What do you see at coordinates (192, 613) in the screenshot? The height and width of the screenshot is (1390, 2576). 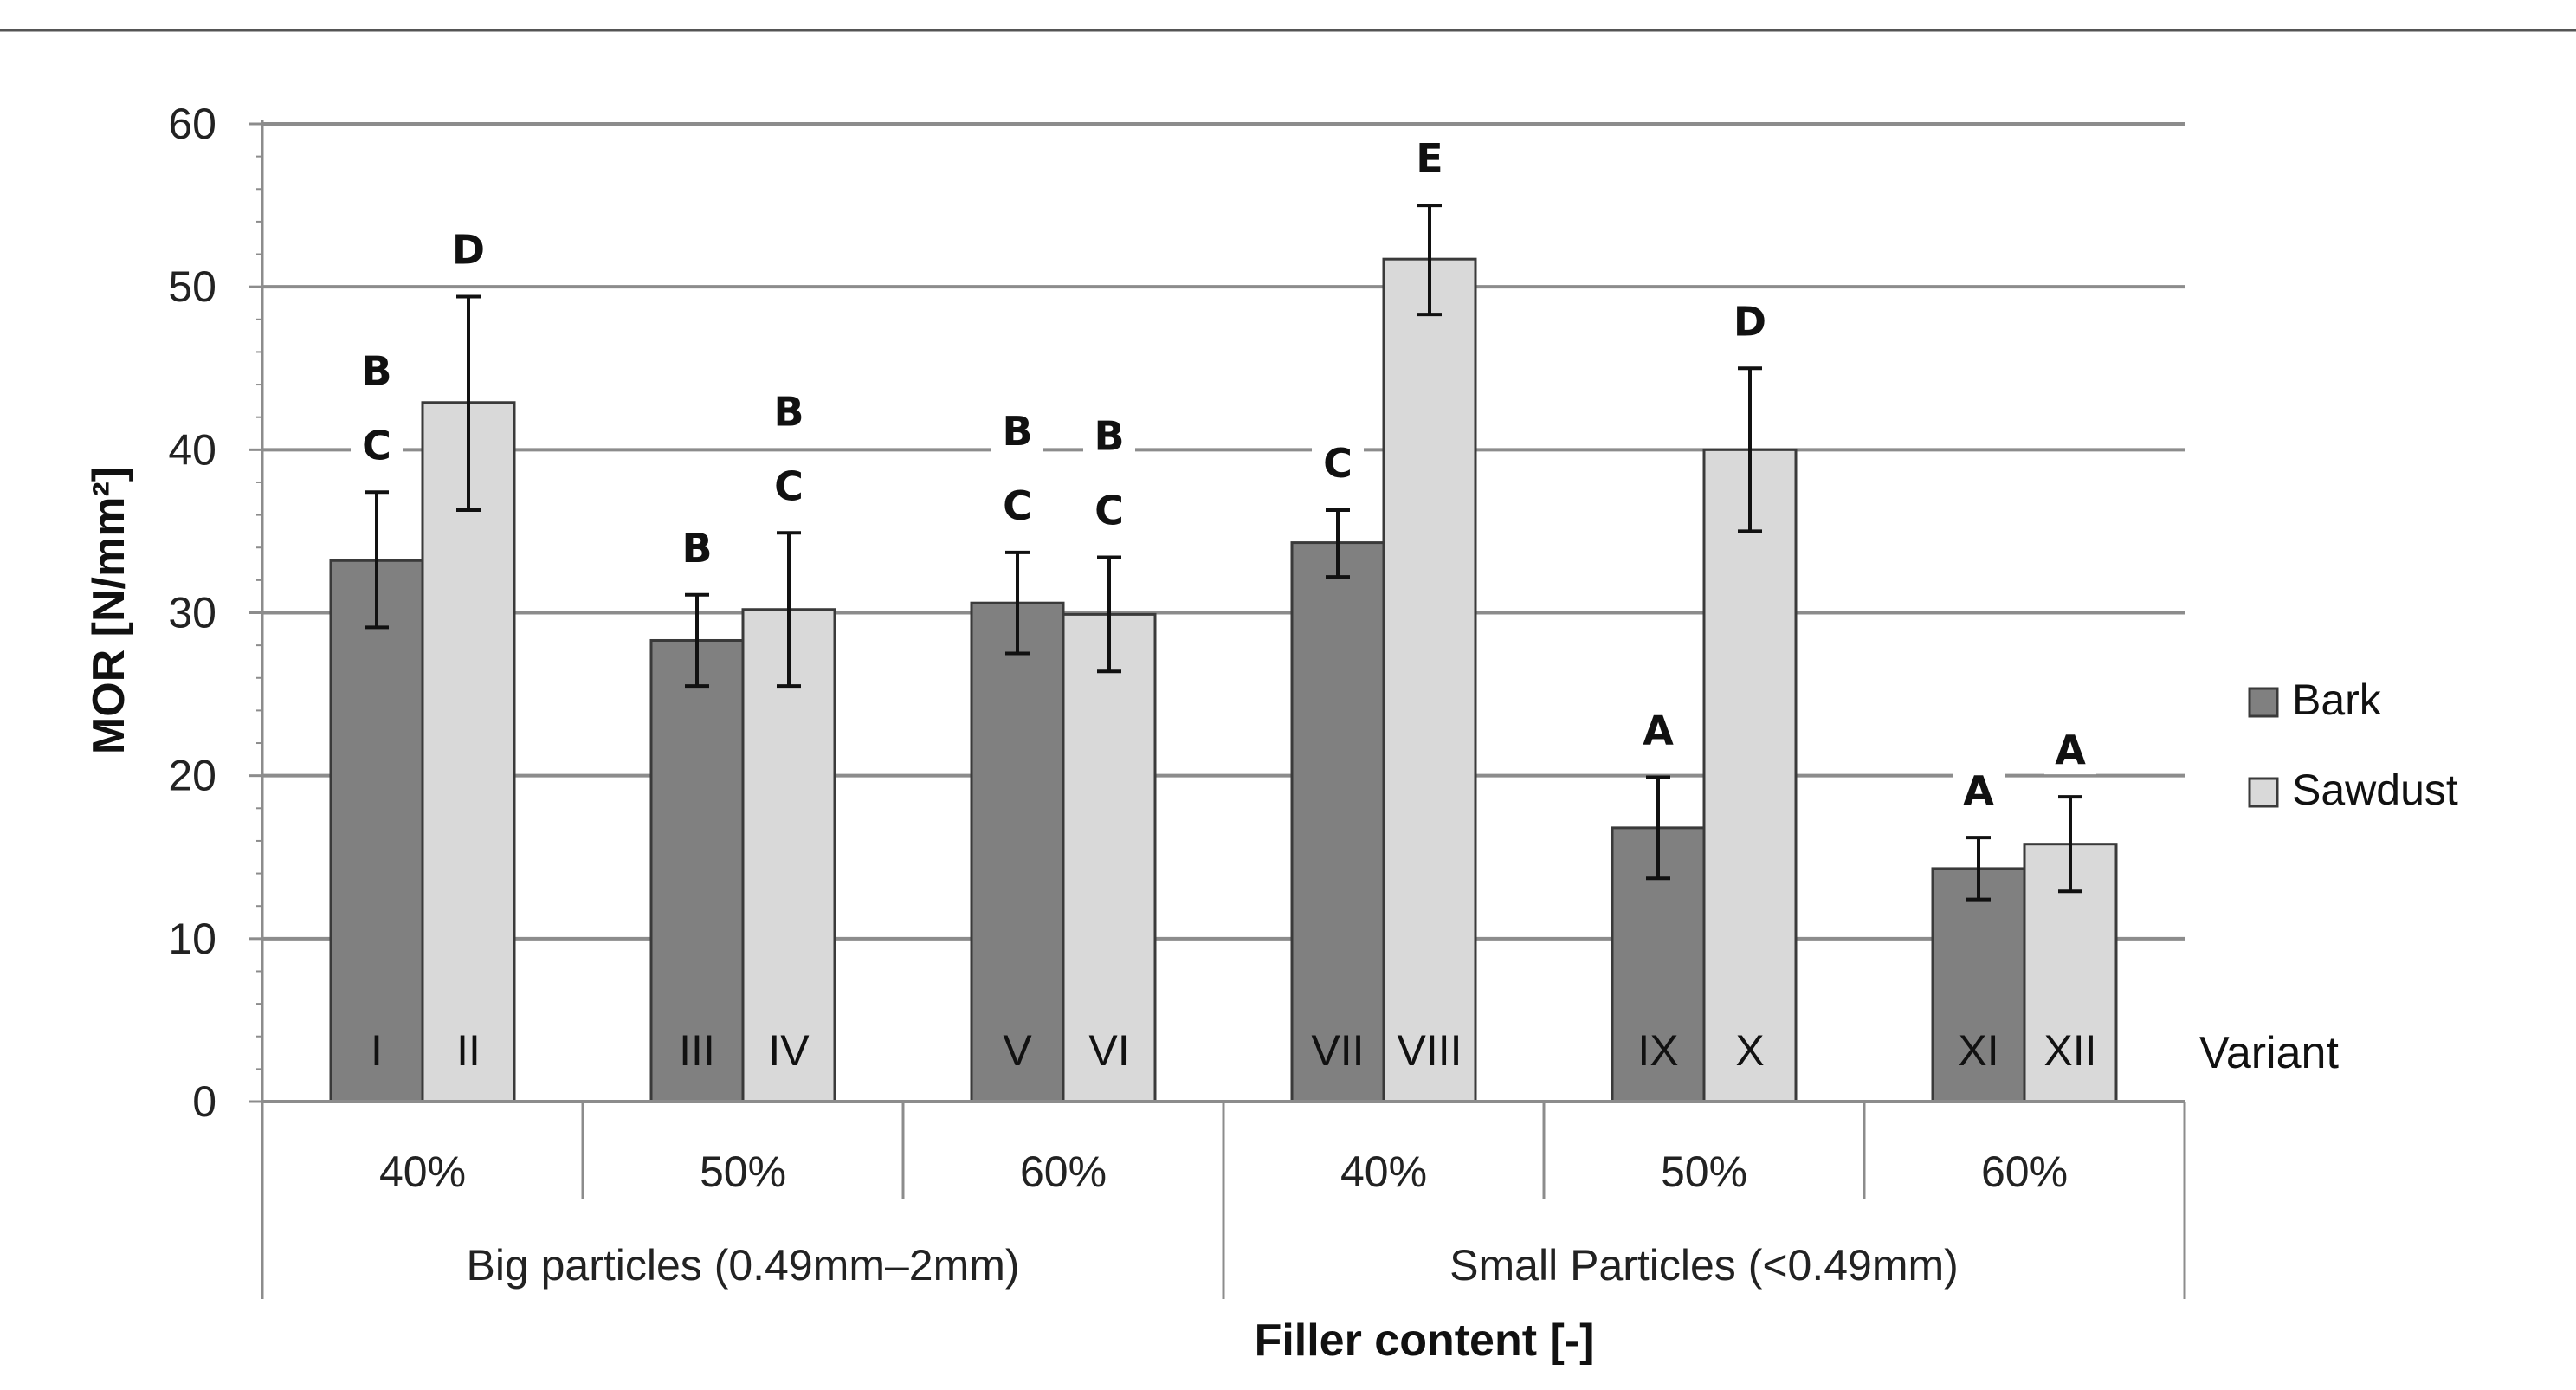 I see `y-tick-label: 30` at bounding box center [192, 613].